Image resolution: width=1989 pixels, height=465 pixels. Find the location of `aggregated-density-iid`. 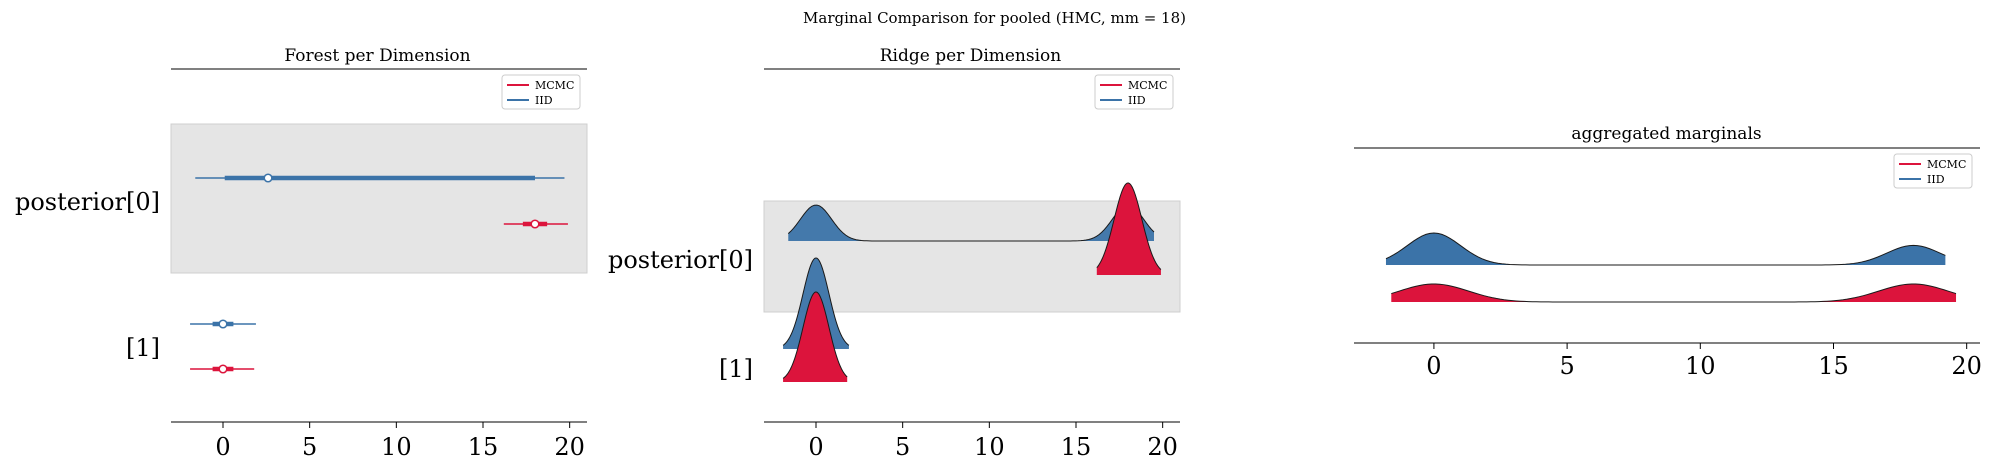

aggregated-density-iid is located at coordinates (1665, 249).